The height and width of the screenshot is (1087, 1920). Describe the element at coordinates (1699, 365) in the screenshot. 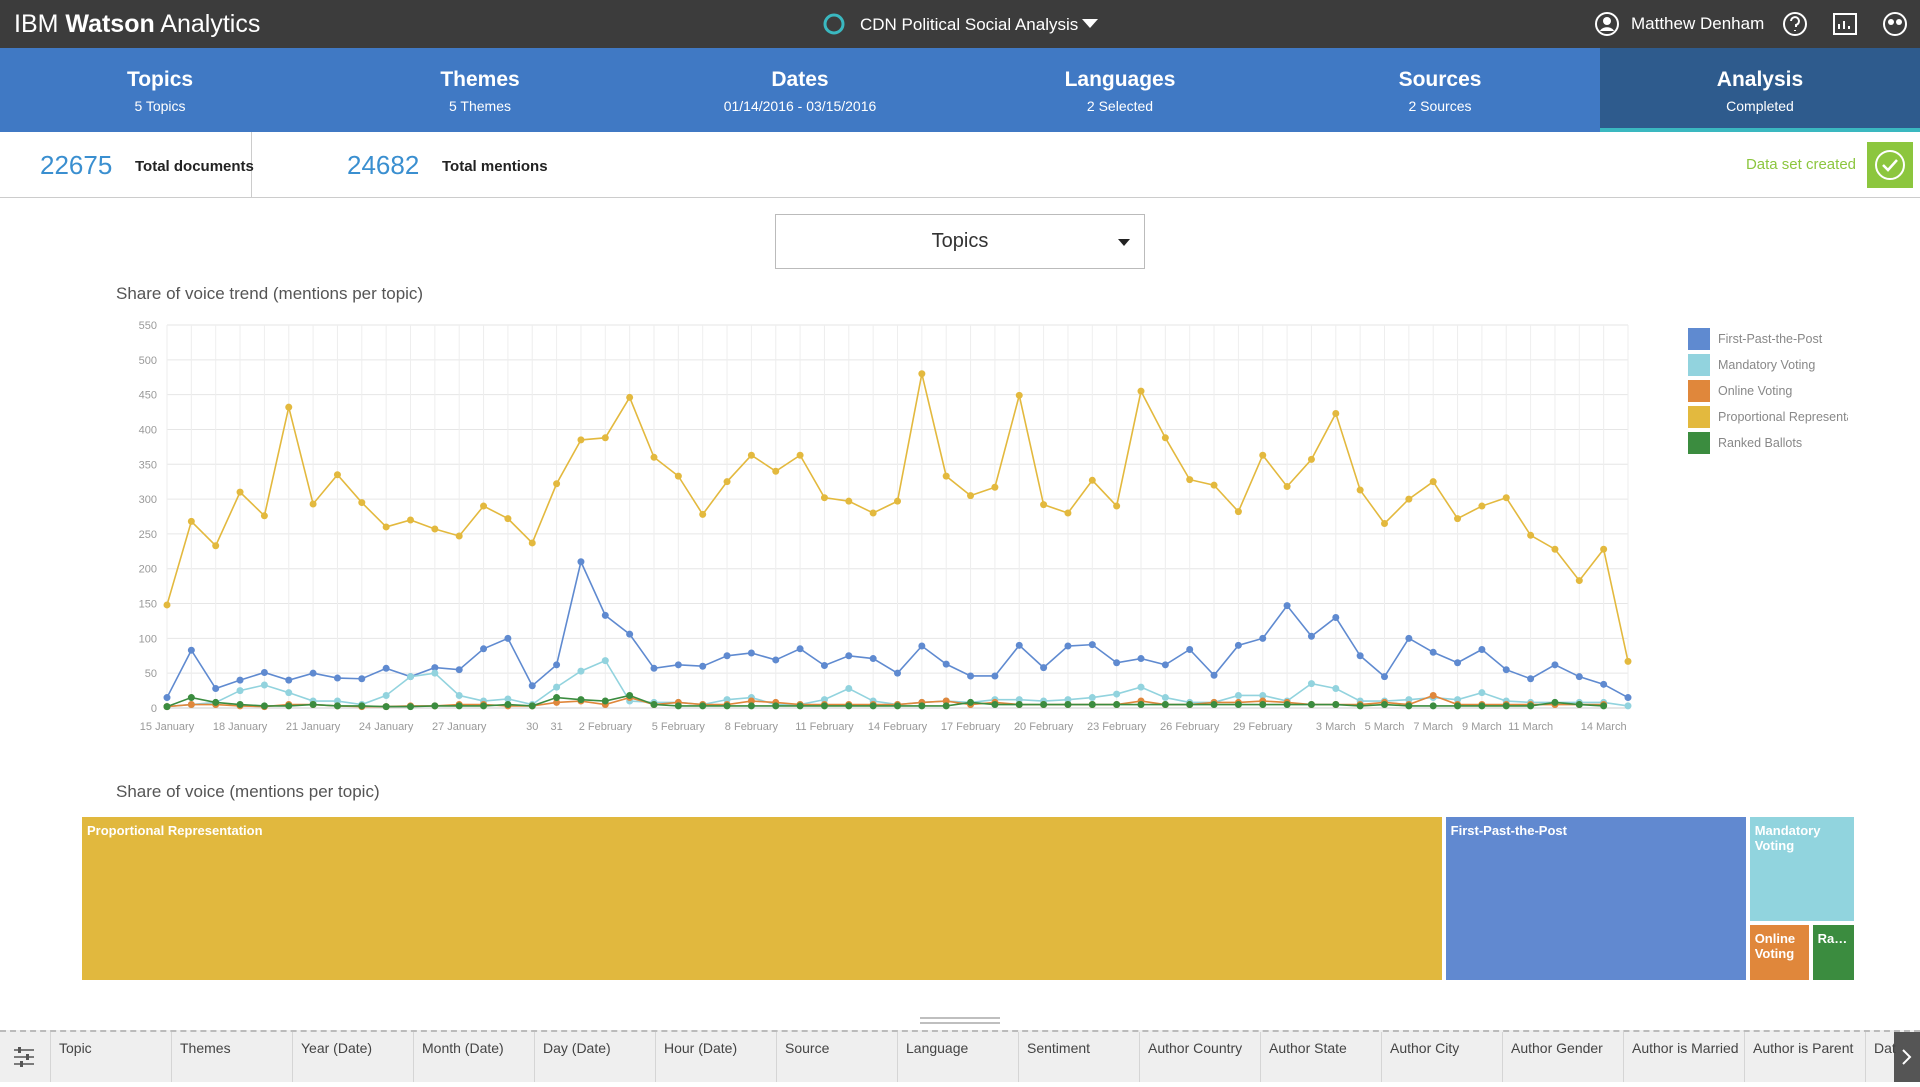

I see `legend-swatch` at that location.